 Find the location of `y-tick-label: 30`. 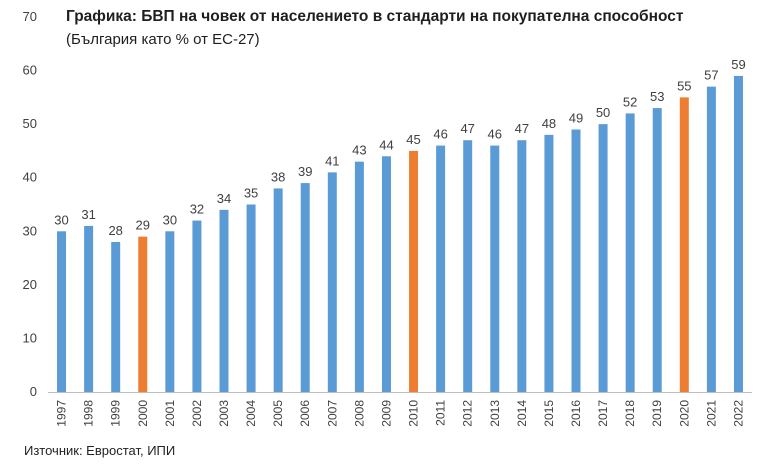

y-tick-label: 30 is located at coordinates (30, 230).